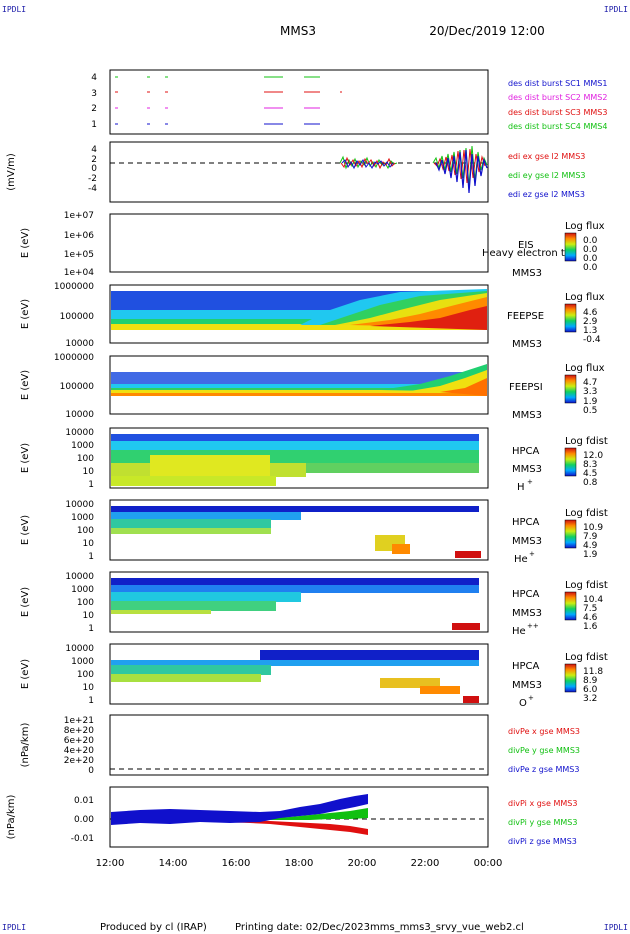 This screenshot has width=630, height=934. I want to click on legend-entry: divPi z gse MMS3, so click(542, 841).